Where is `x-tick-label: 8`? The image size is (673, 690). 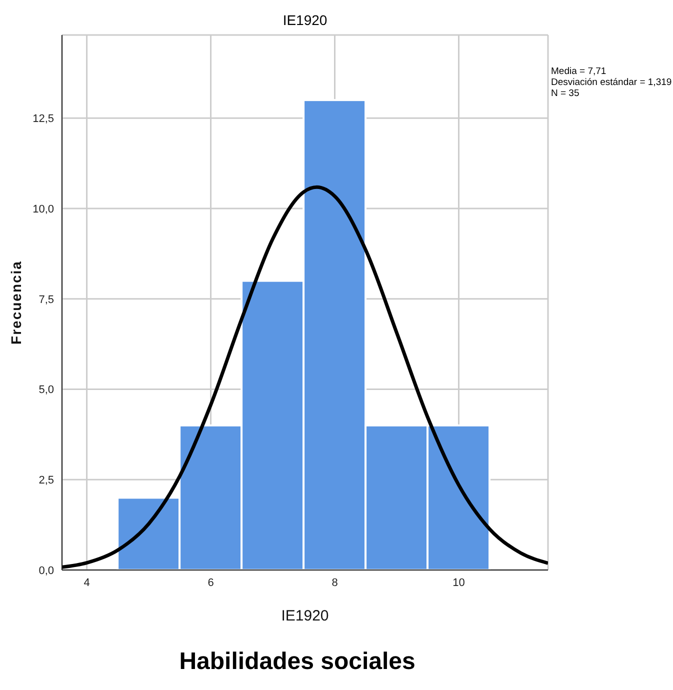 x-tick-label: 8 is located at coordinates (335, 582).